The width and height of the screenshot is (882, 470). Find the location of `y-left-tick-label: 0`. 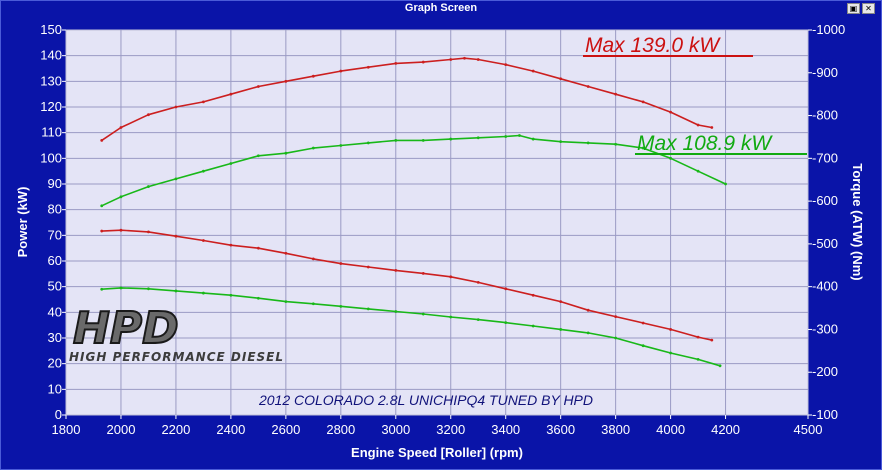

y-left-tick-label: 0 is located at coordinates (58, 414).